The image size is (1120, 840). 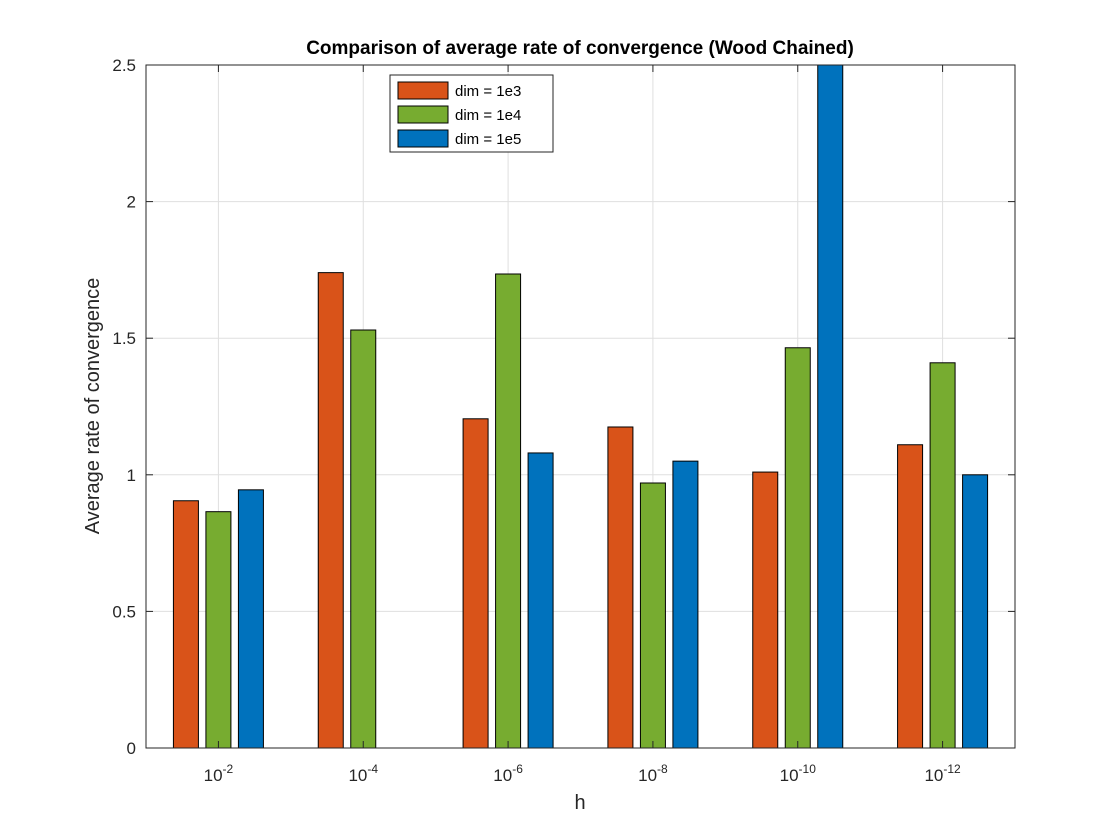 What do you see at coordinates (653, 773) in the screenshot?
I see `x-tick-label: 10⁻⁸` at bounding box center [653, 773].